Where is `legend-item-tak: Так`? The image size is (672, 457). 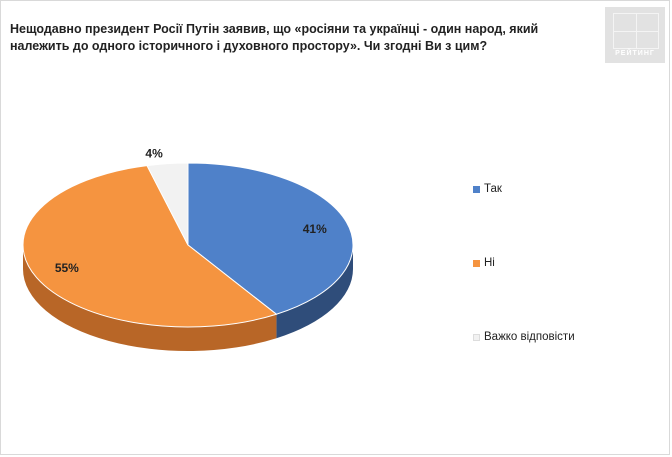
legend-item-tak: Так is located at coordinates (487, 189).